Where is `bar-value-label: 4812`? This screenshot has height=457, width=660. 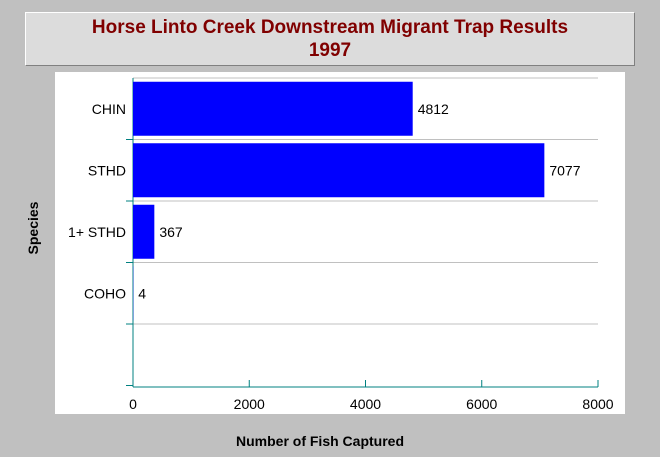
bar-value-label: 4812 is located at coordinates (433, 109).